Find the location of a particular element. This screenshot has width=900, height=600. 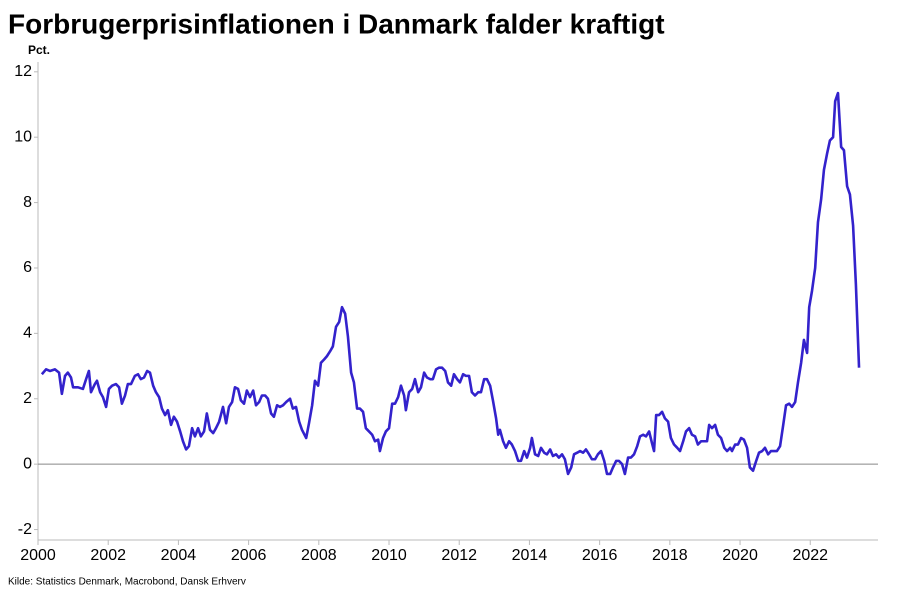

x-tick-label: 2006 is located at coordinates (249, 555).